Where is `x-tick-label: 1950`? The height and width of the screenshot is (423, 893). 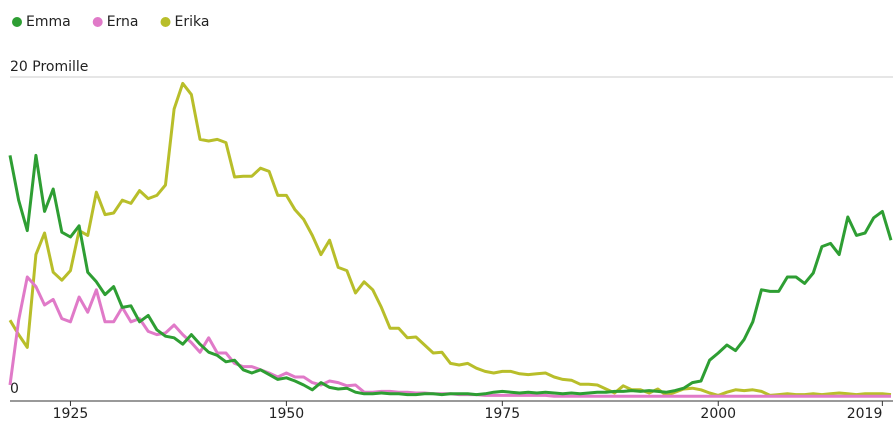 x-tick-label: 1950 is located at coordinates (287, 414).